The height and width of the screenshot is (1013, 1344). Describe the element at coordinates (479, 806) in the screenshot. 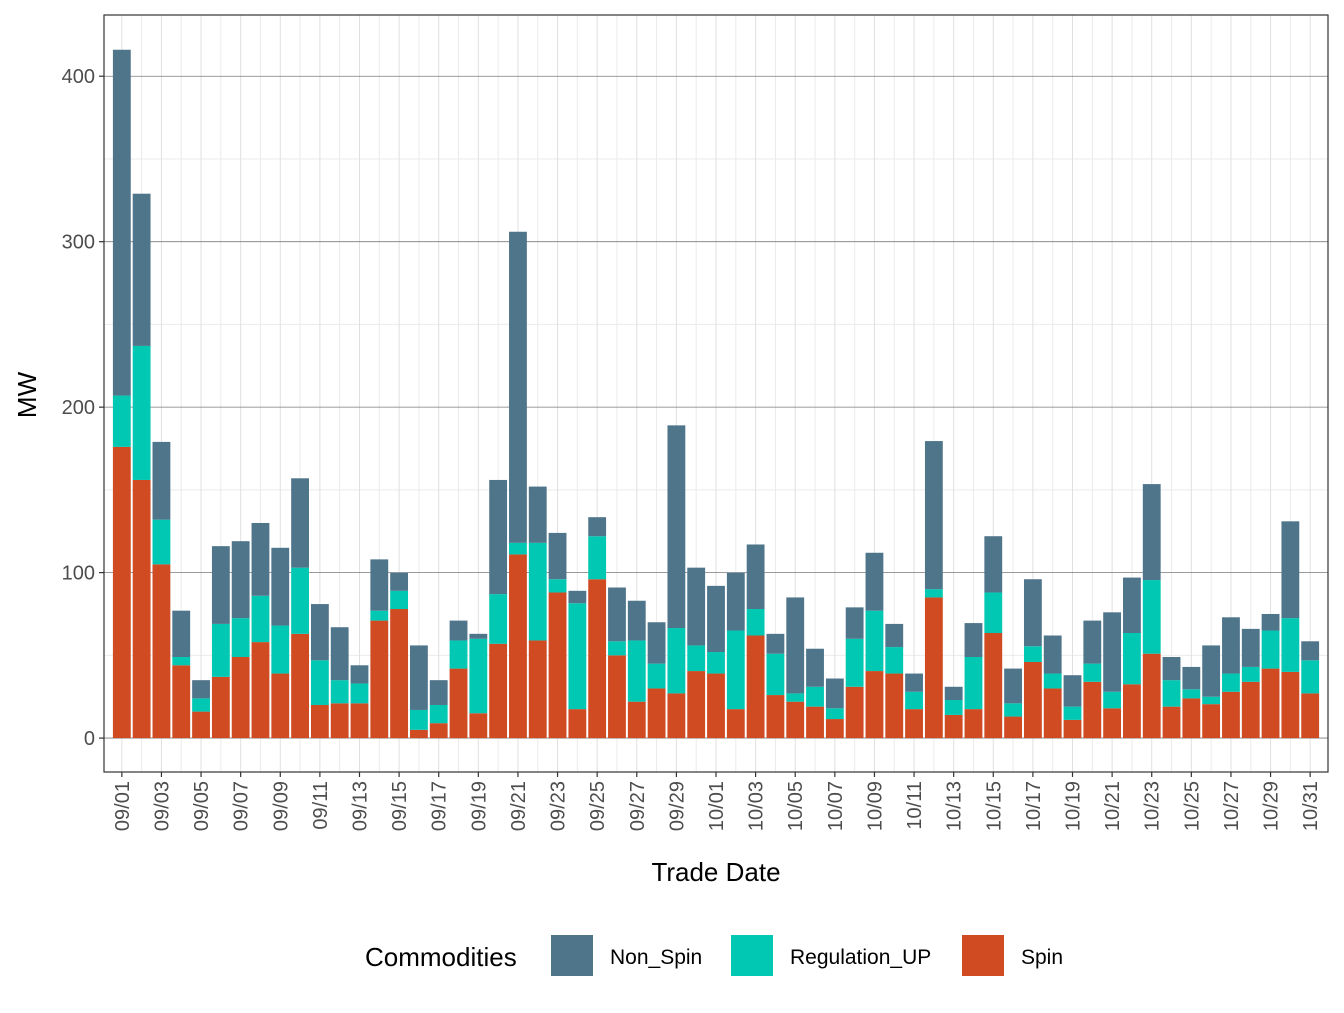

I see `x-tick-label: 09/19` at that location.